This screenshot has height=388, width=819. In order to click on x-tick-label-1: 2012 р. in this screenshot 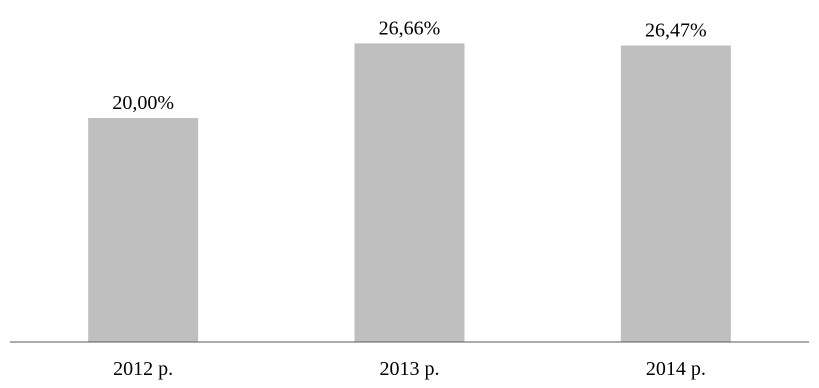, I will do `click(143, 369)`.